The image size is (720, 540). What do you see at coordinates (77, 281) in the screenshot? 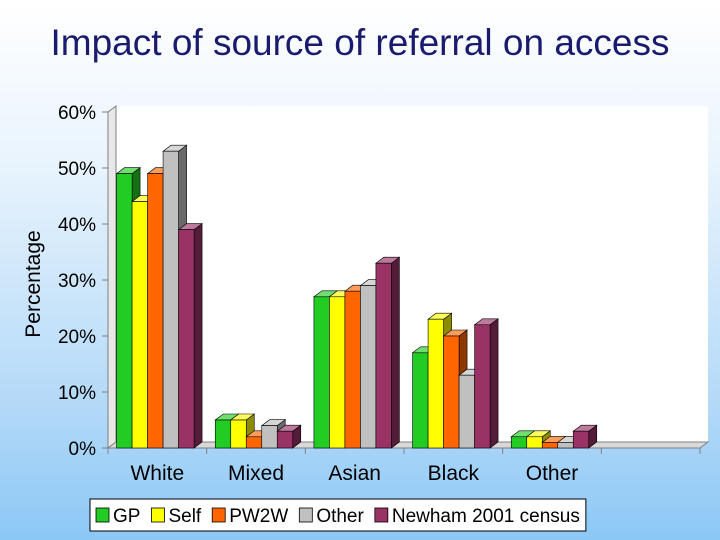
I see `y-tick-label: 30%` at bounding box center [77, 281].